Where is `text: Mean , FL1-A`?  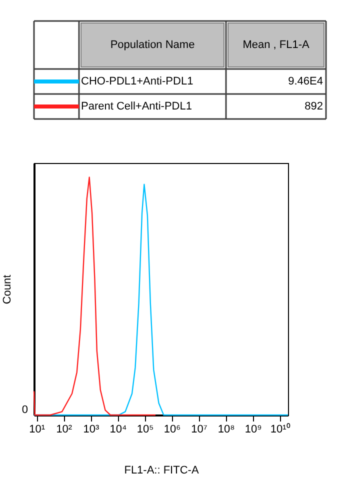
text: Mean , FL1-A is located at coordinates (276, 45).